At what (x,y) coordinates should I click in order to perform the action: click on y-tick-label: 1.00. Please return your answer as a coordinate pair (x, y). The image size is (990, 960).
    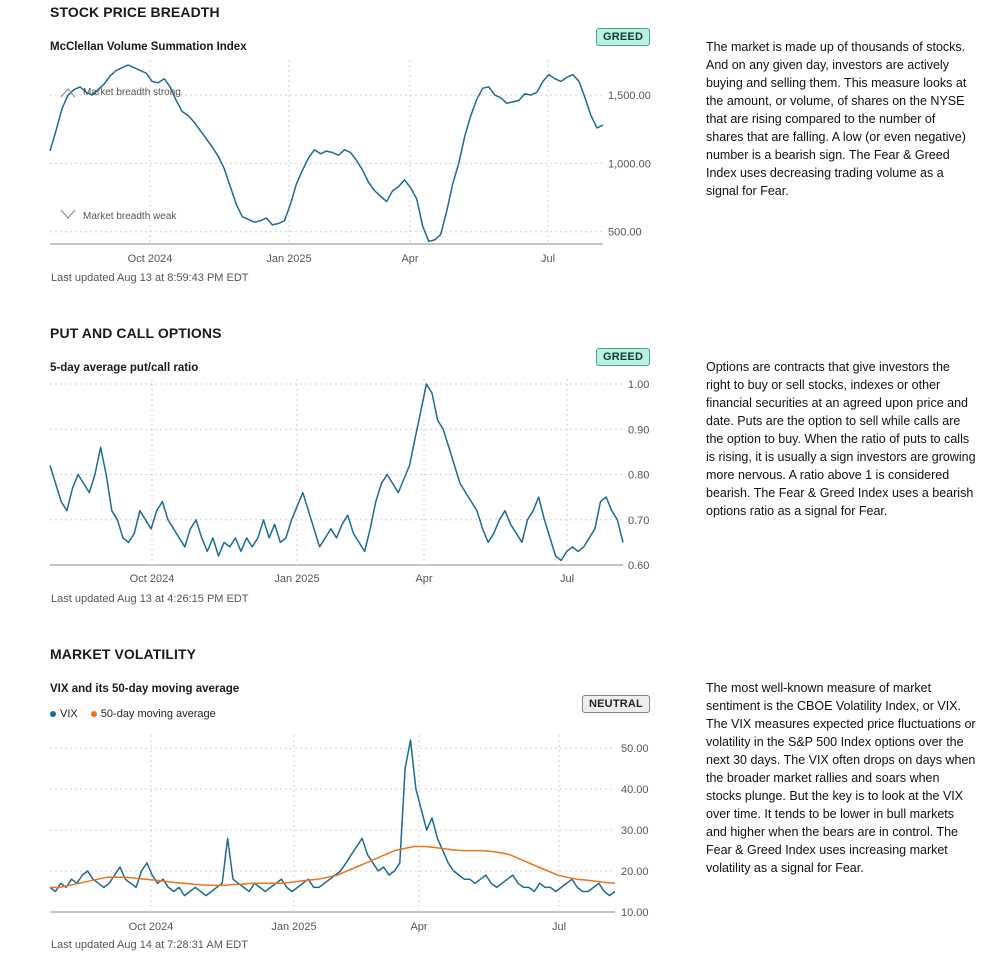
    Looking at the image, I should click on (638, 385).